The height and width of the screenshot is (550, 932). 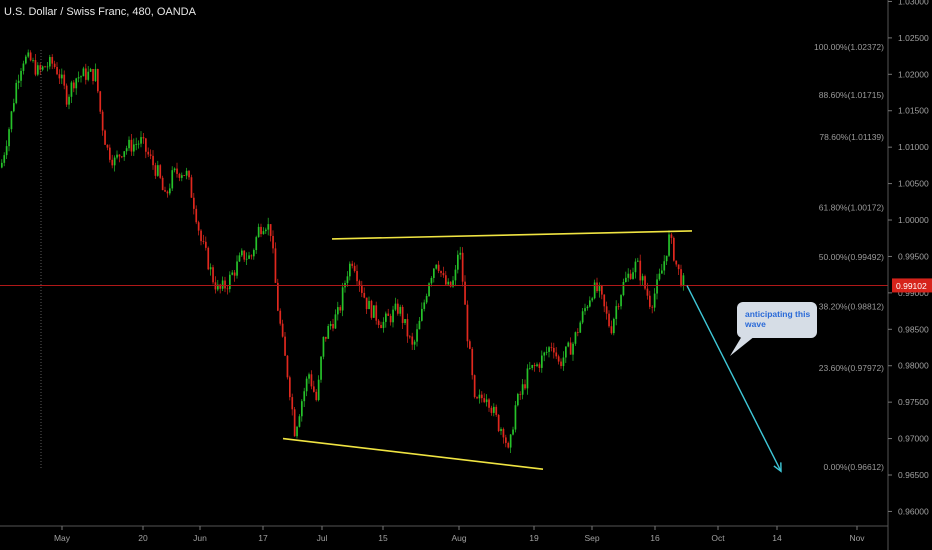 What do you see at coordinates (512, 235) in the screenshot?
I see `trendline-upper` at bounding box center [512, 235].